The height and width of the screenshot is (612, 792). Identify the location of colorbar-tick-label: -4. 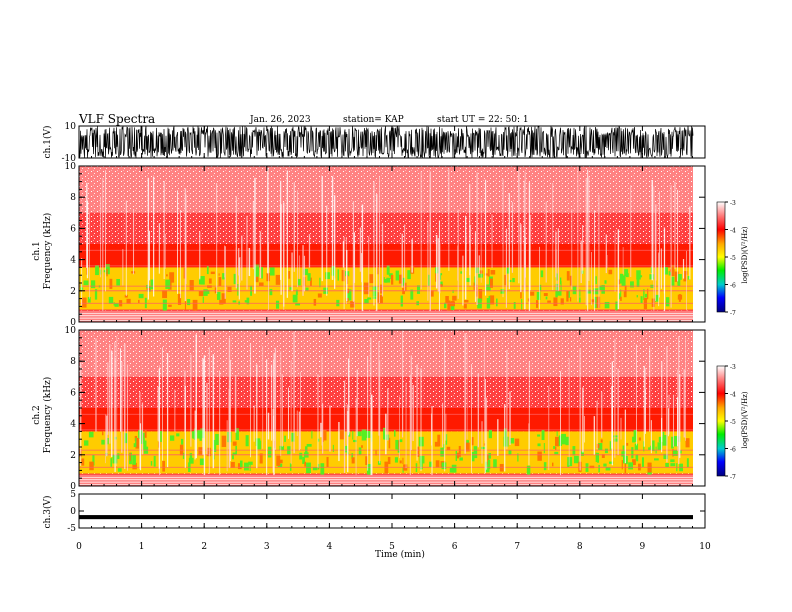
(733, 395).